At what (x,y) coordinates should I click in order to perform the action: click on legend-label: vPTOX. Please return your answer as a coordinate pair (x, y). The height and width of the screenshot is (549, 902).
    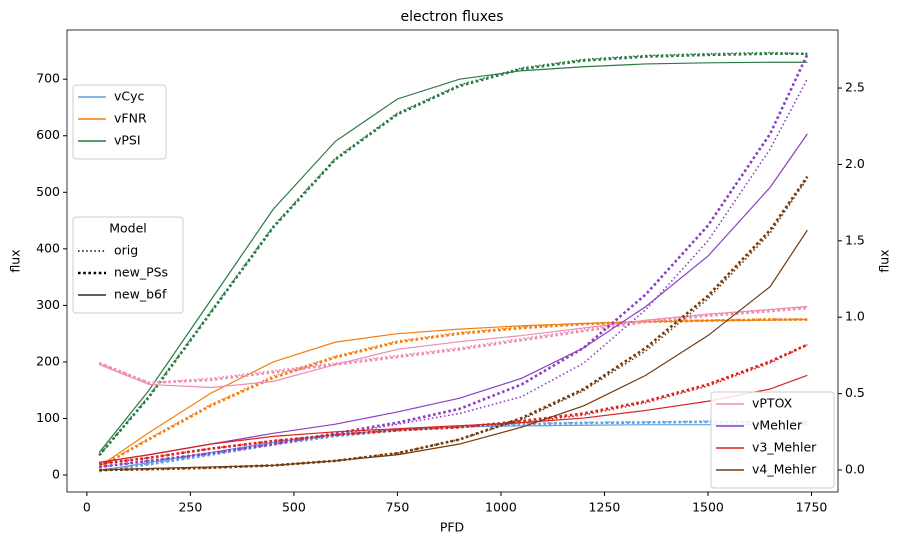
    Looking at the image, I should click on (772, 403).